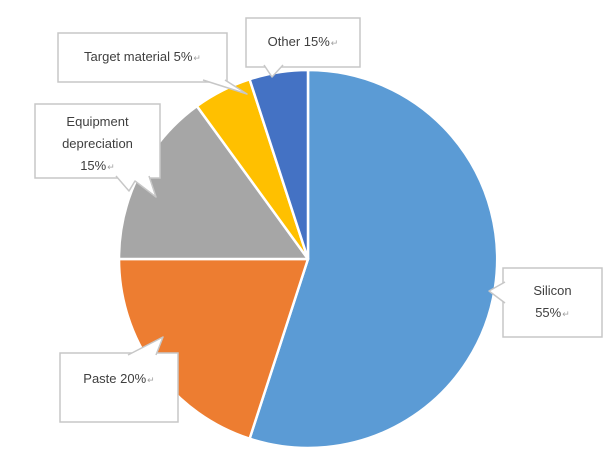 The image size is (604, 453). I want to click on callout-equipment-depreciation, so click(97, 150).